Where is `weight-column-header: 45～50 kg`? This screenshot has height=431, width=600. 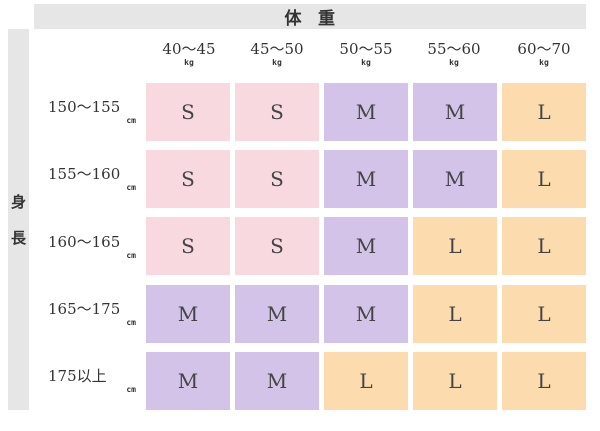 weight-column-header: 45～50 kg is located at coordinates (277, 54).